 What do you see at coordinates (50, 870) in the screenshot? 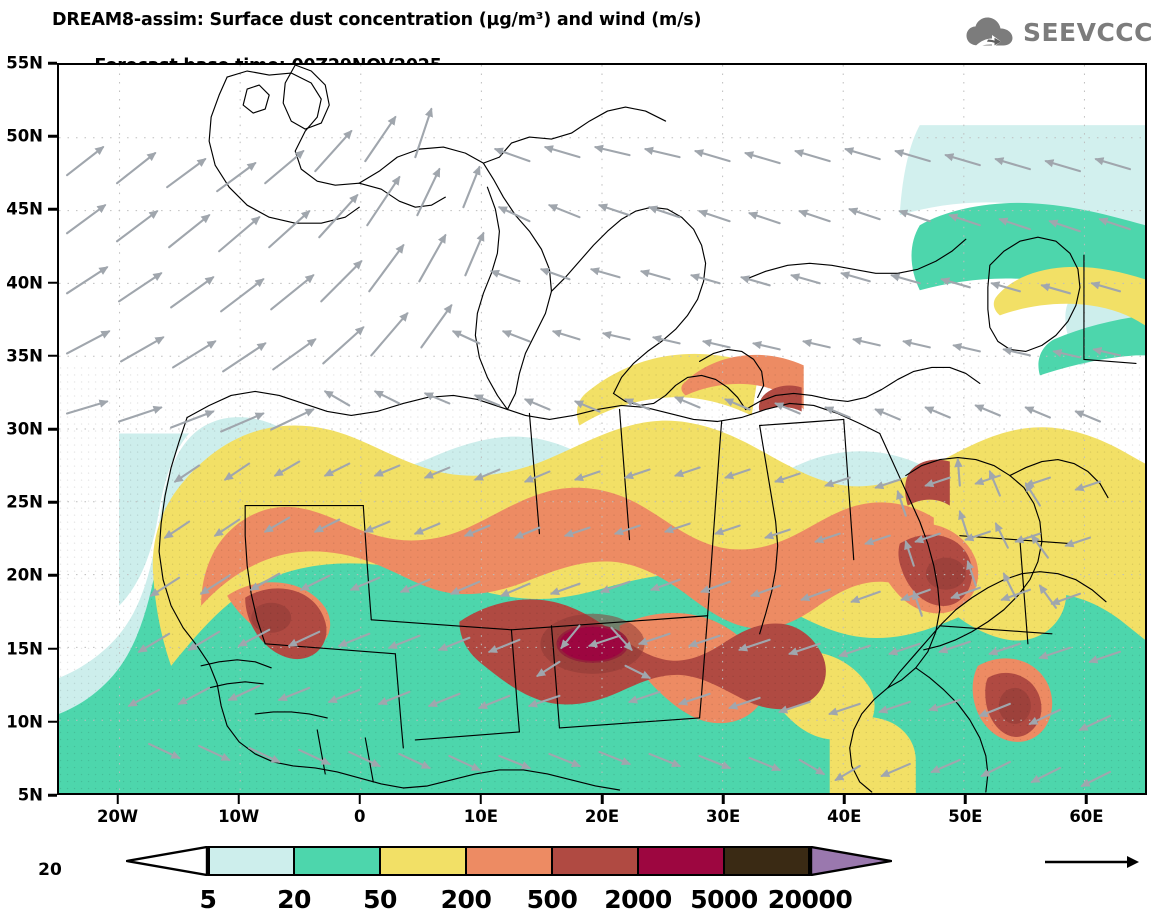
I see `wind-scale-value: 20` at bounding box center [50, 870].